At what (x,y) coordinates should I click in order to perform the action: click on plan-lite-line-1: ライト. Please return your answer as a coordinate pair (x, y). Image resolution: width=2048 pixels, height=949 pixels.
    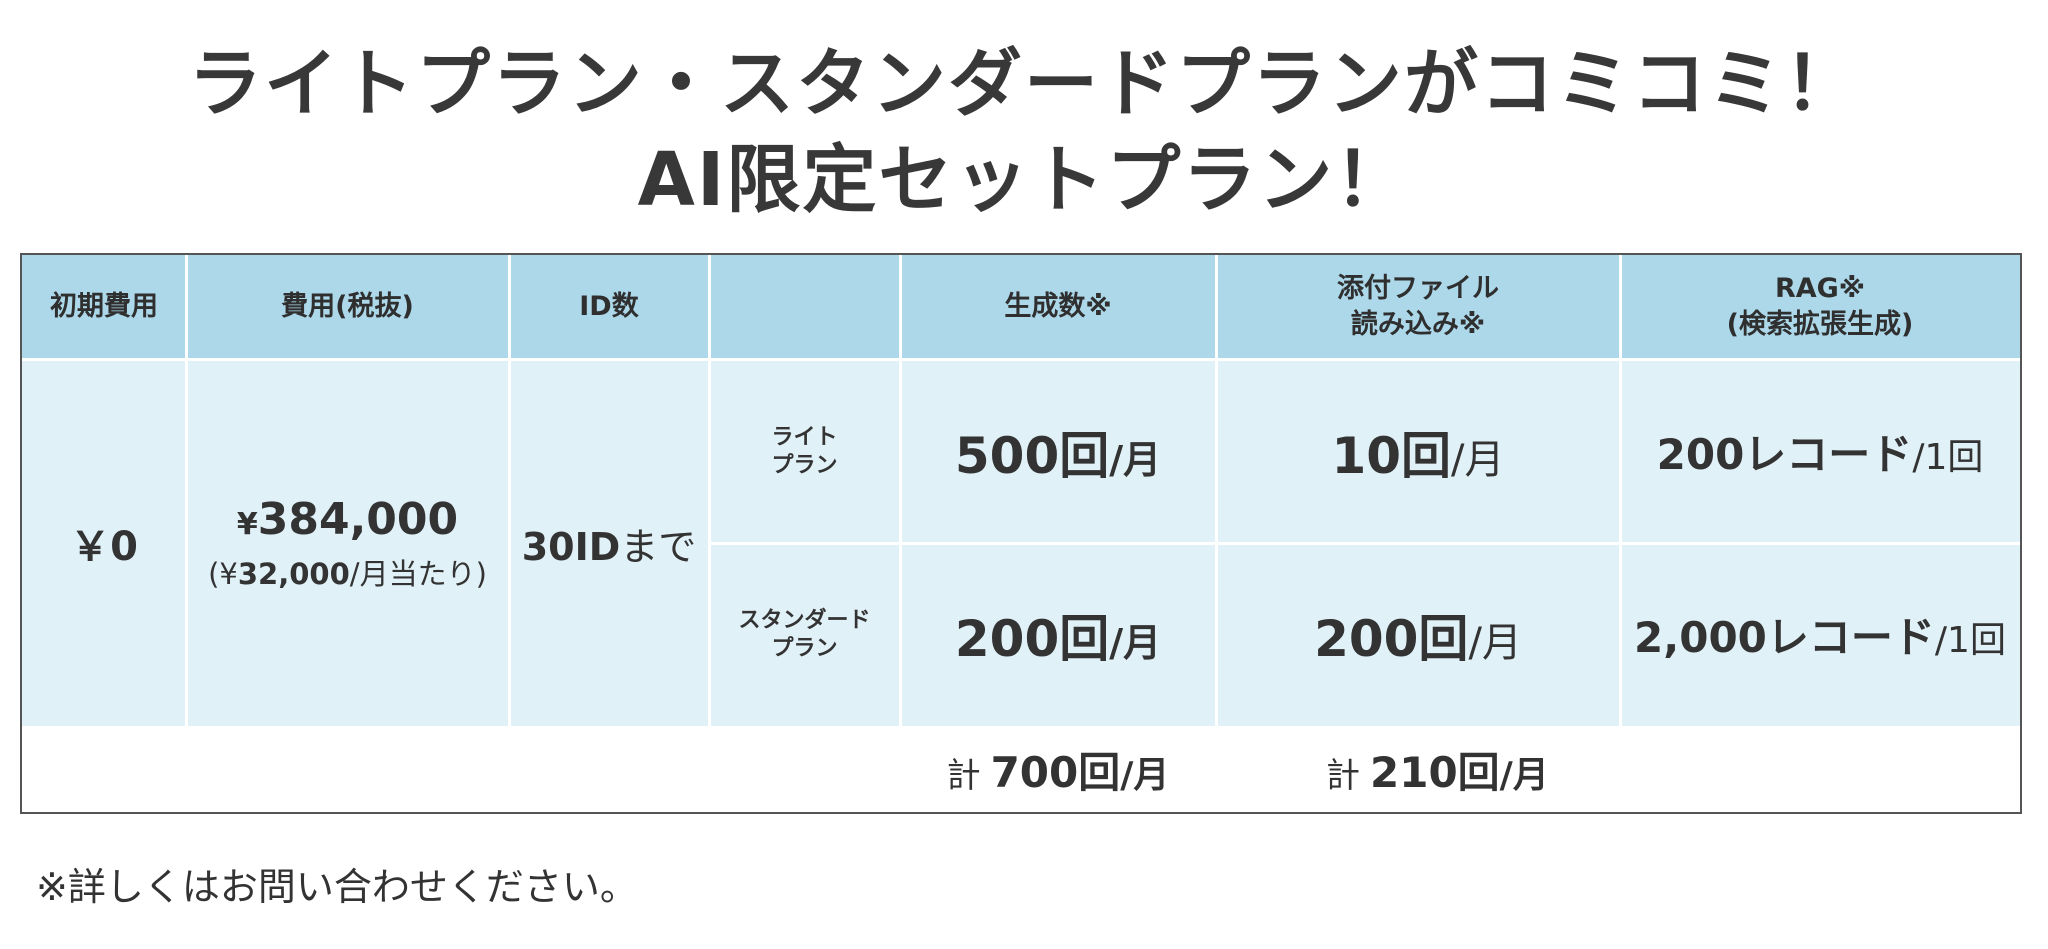
    Looking at the image, I should click on (804, 437).